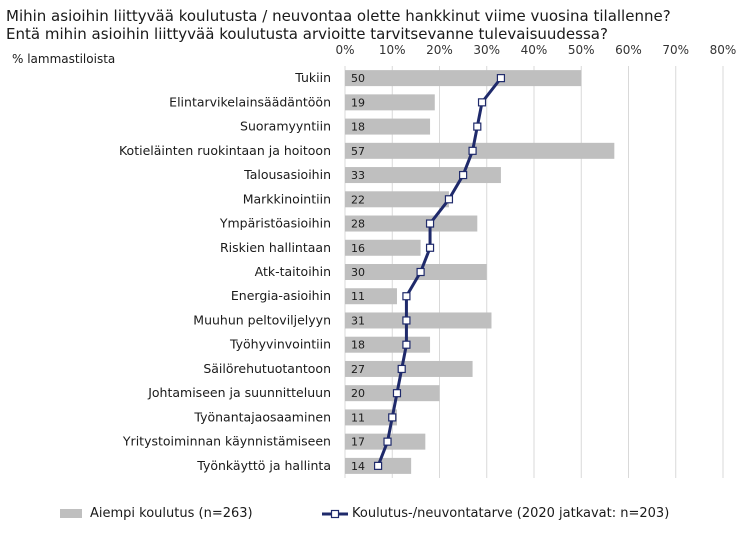 The image size is (755, 538). Describe the element at coordinates (358, 272) in the screenshot. I see `bar-value-label: 30` at that location.